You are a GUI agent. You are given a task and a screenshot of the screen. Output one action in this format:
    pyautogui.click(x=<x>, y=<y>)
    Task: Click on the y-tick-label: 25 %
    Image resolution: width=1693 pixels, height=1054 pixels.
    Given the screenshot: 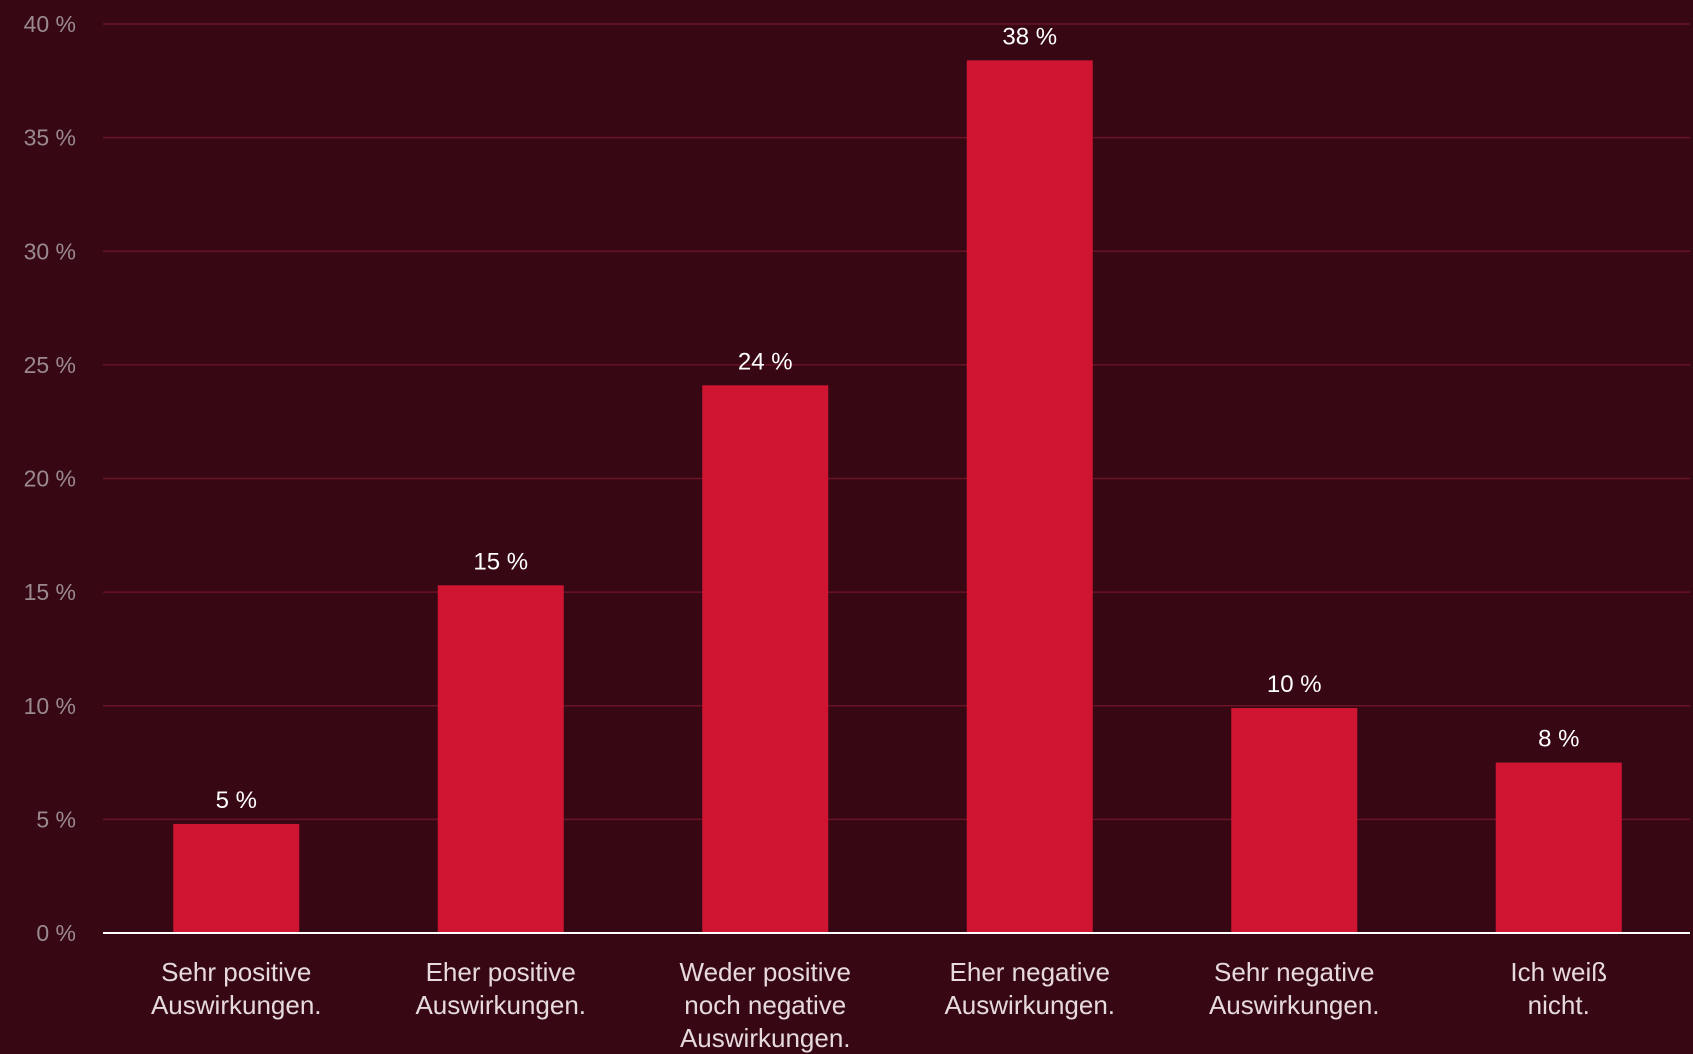 What is the action you would take?
    pyautogui.click(x=50, y=365)
    